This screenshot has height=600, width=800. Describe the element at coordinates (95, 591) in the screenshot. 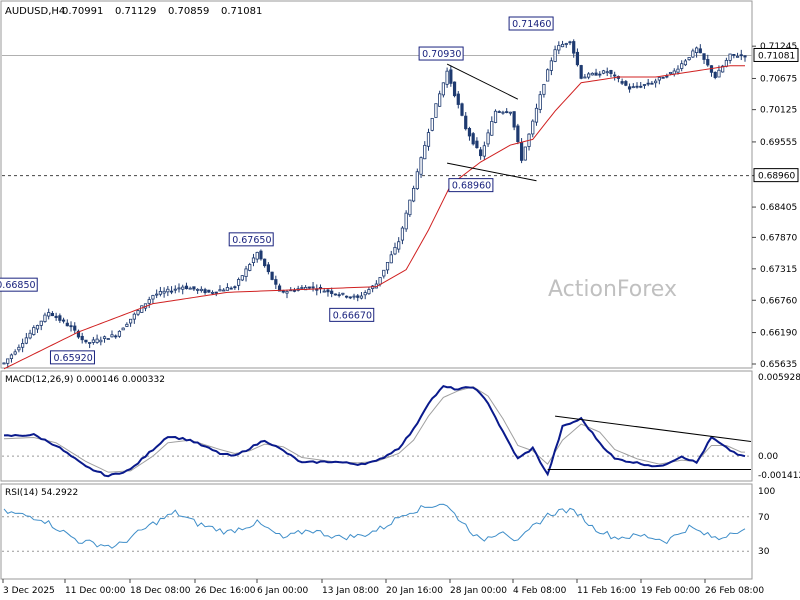

I see `time-tick-label: 11 Dec 00:00` at that location.